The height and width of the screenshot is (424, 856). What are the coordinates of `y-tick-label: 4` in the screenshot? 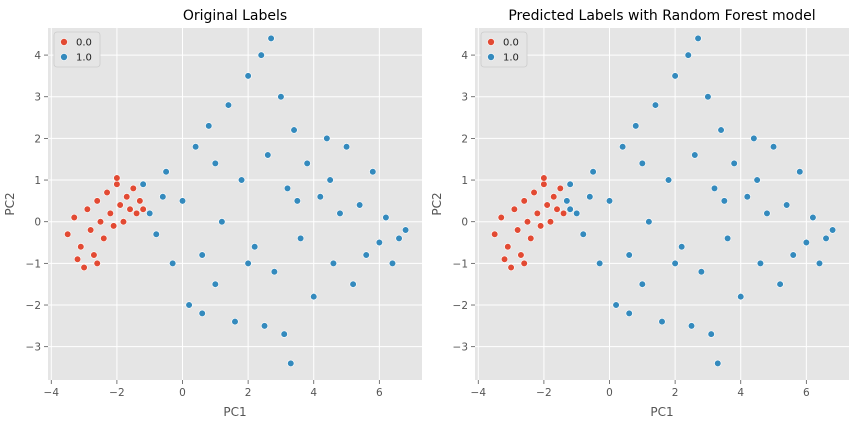 It's located at (37, 56).